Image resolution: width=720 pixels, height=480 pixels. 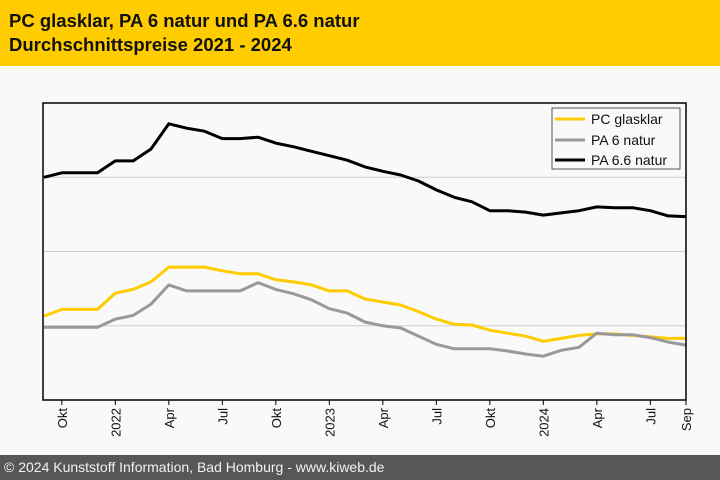 I want to click on legend: PC glasklar PA 6 natur PA 6.6 natur, so click(x=616, y=138).